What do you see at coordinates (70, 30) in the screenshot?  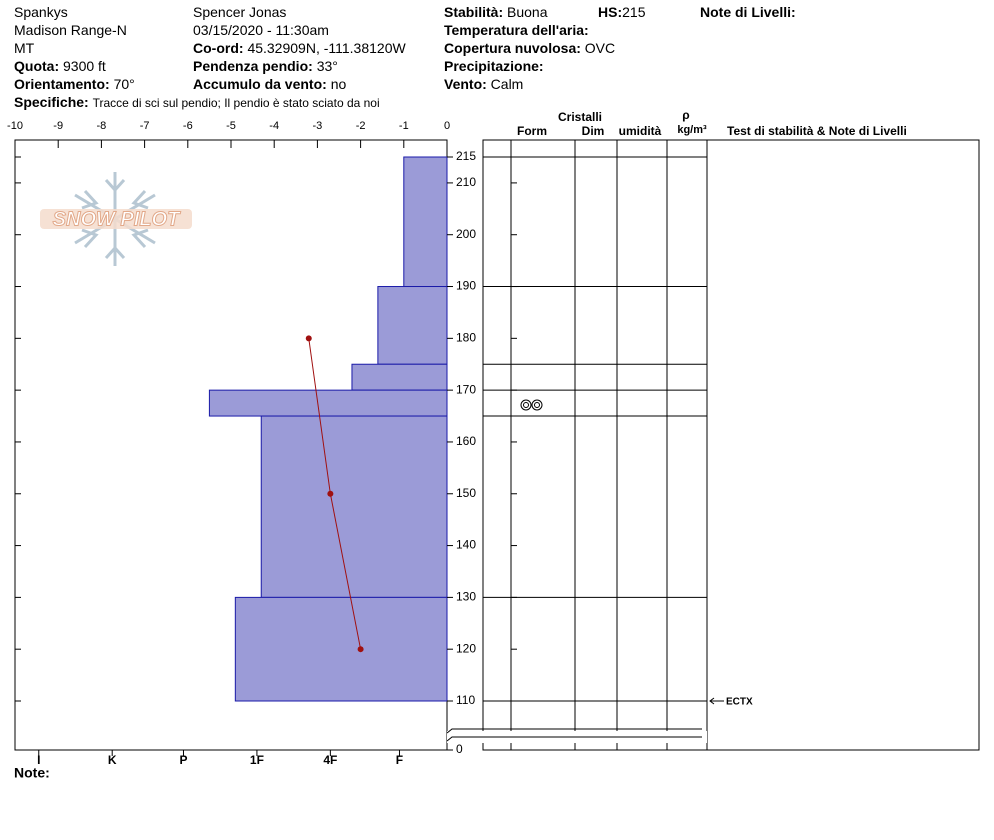 I see `range: Madison Range-N` at bounding box center [70, 30].